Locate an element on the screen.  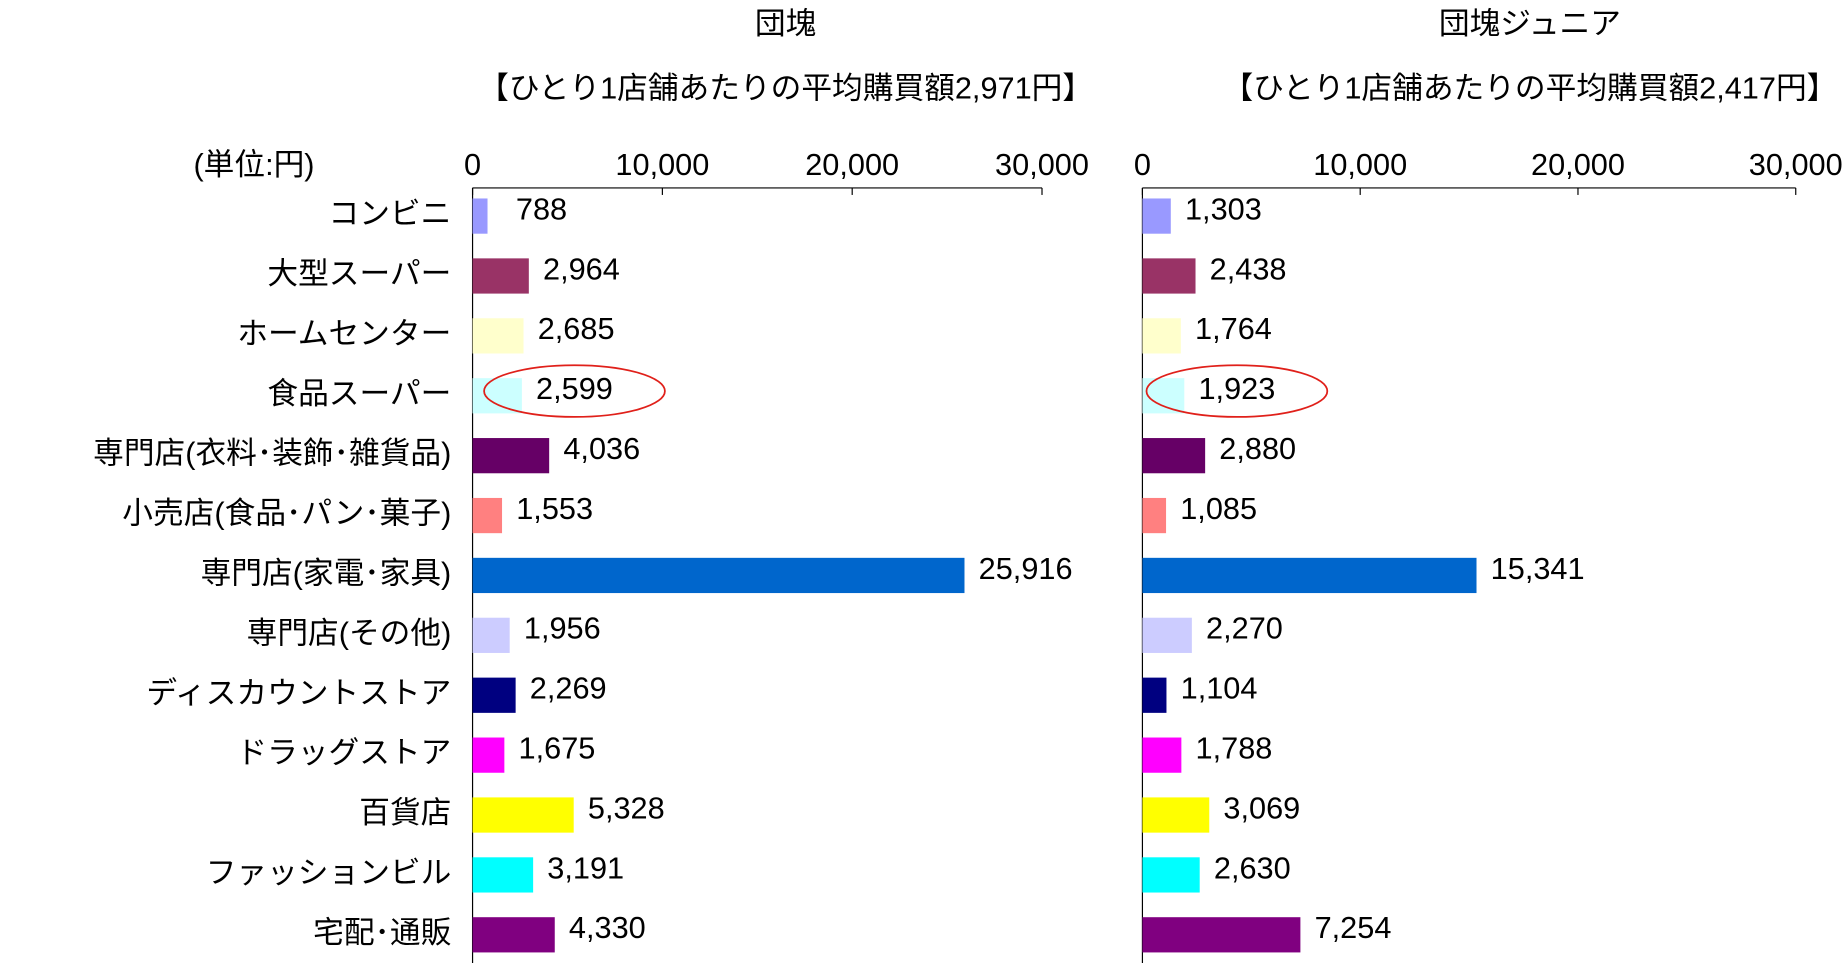
category-label: 宅配･通販 is located at coordinates (382, 933).